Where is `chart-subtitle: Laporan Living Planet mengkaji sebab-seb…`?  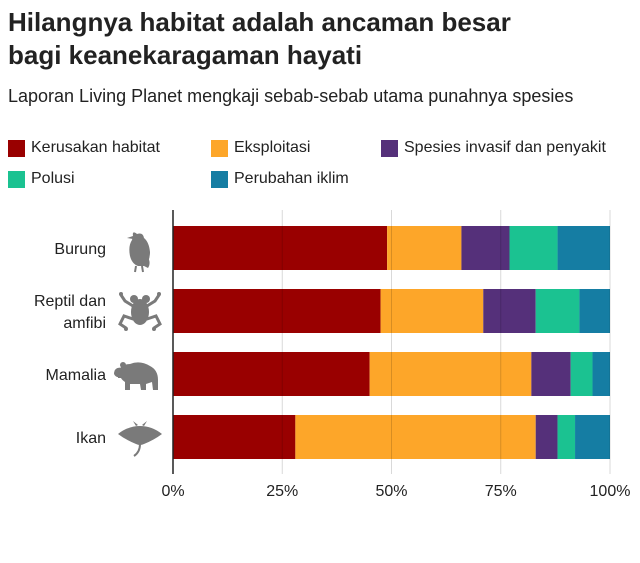 chart-subtitle: Laporan Living Planet mengkaji sebab-seb… is located at coordinates (291, 96).